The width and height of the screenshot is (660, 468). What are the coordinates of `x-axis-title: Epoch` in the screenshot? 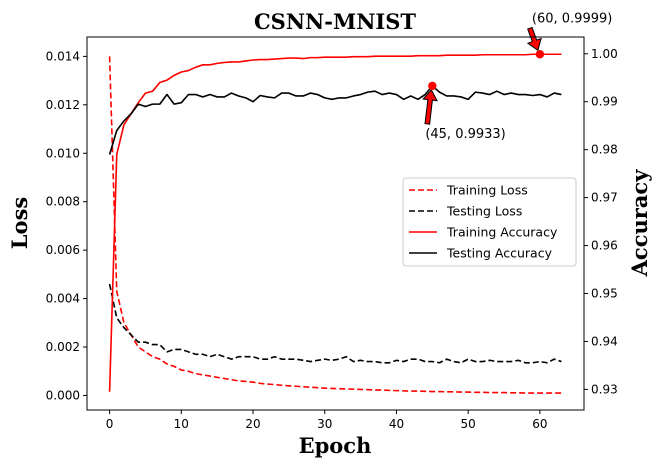 It's located at (335, 445).